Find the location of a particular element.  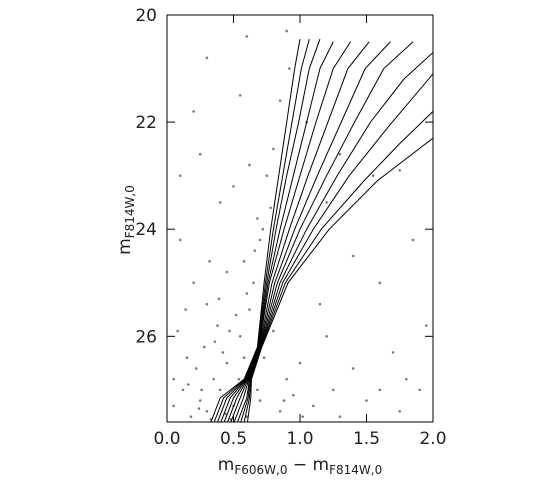

y-tick-label: 24 is located at coordinates (146, 230).